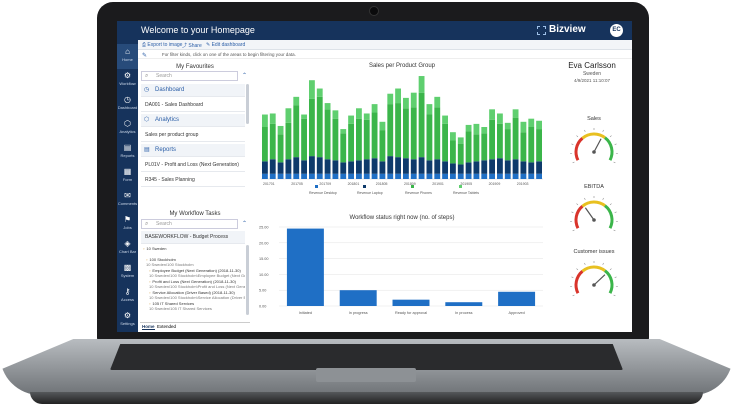  What do you see at coordinates (594, 218) in the screenshot?
I see `gauge-ebitda` at bounding box center [594, 218].